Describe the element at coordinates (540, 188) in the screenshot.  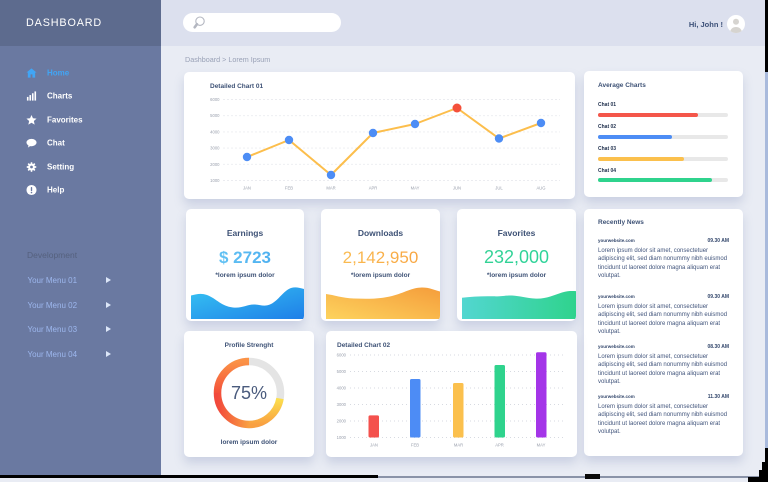
I see `svg-text: AUG` at that location.